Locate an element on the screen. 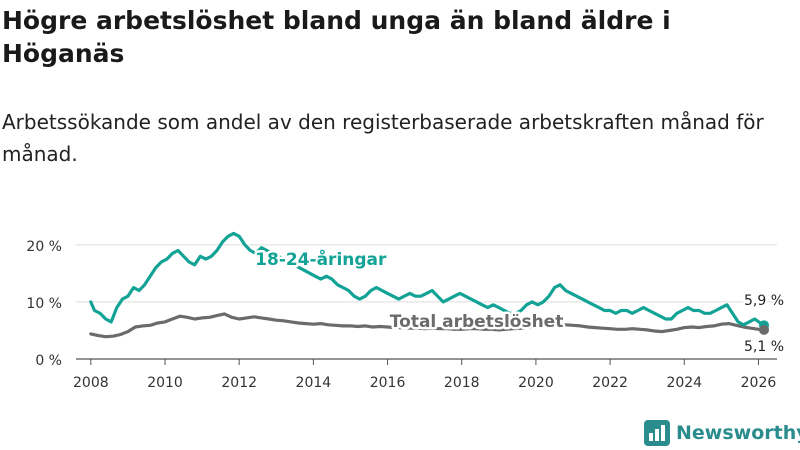  brand-logo: Newsworthy is located at coordinates (722, 433).